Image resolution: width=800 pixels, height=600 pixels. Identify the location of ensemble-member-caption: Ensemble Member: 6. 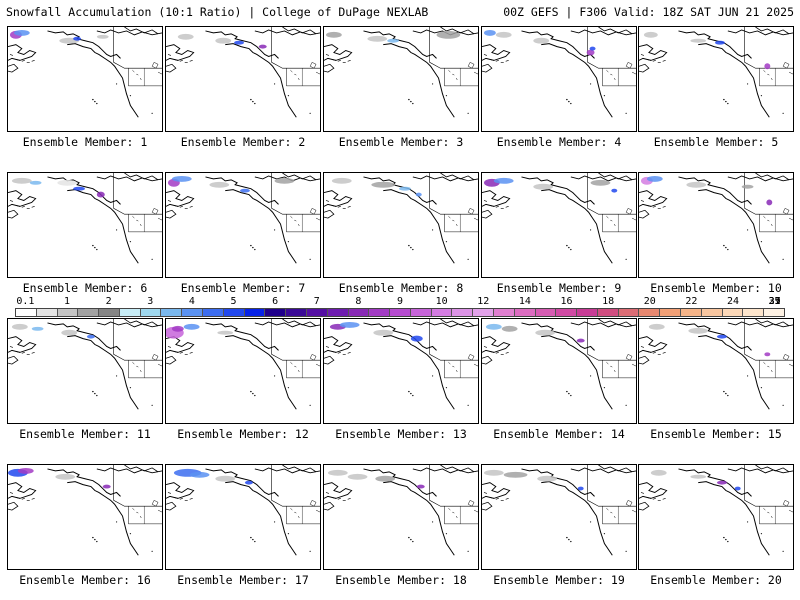
(85, 288).